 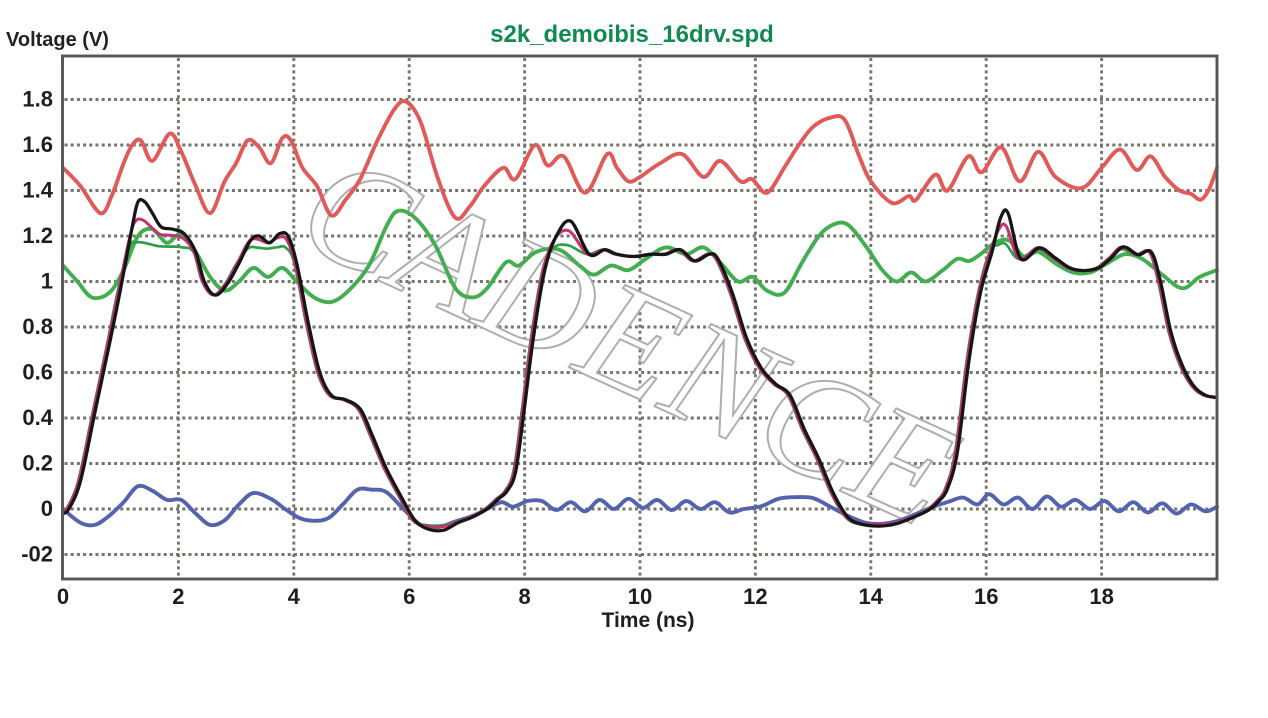 What do you see at coordinates (294, 596) in the screenshot?
I see `svg-text: 4` at bounding box center [294, 596].